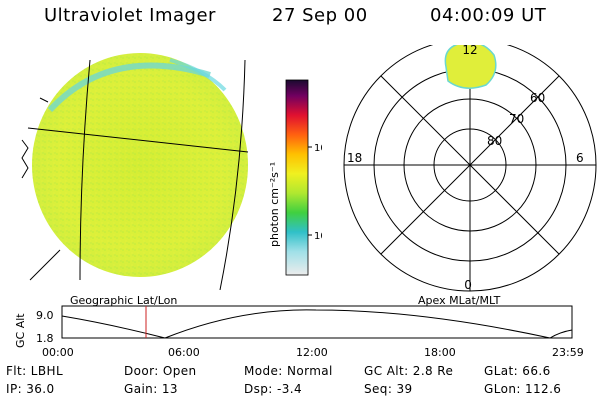 Image resolution: width=600 pixels, height=400 pixels. What do you see at coordinates (468, 285) in the screenshot?
I see `mlt-label-0: 0` at bounding box center [468, 285].